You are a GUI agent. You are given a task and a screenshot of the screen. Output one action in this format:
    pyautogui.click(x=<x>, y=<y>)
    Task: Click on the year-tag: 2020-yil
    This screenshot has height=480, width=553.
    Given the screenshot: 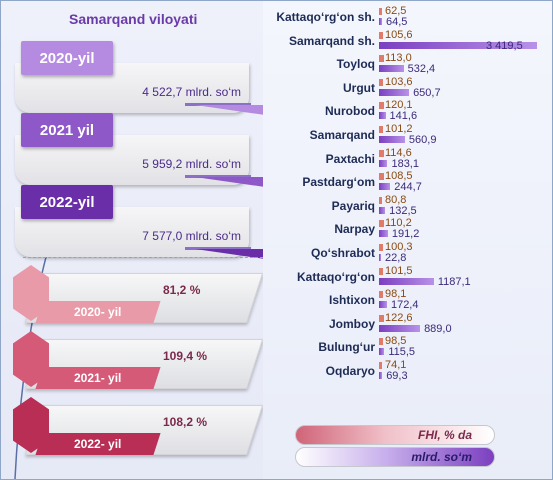 What is the action you would take?
    pyautogui.click(x=67, y=58)
    